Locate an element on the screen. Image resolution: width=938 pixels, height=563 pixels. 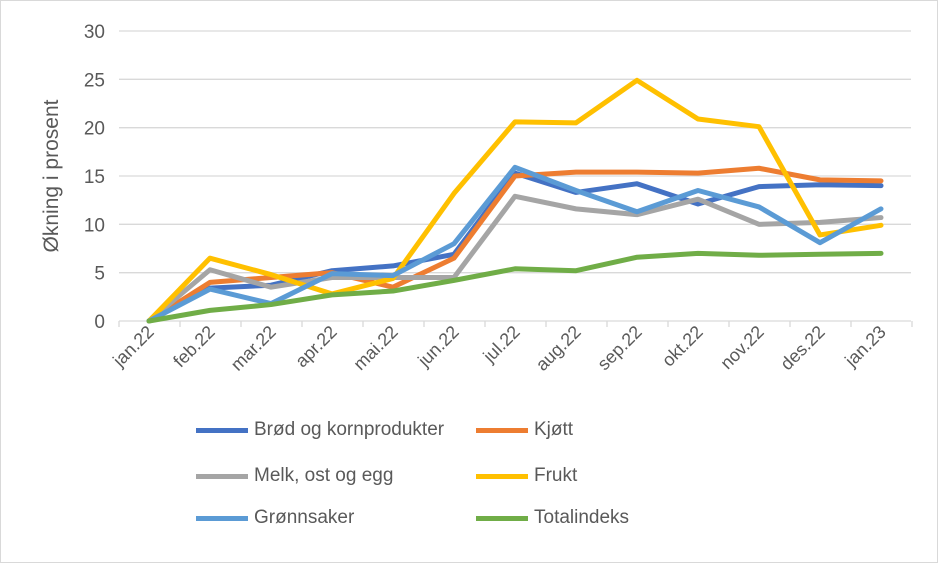
y-tick-label: 0 is located at coordinates (99, 322).